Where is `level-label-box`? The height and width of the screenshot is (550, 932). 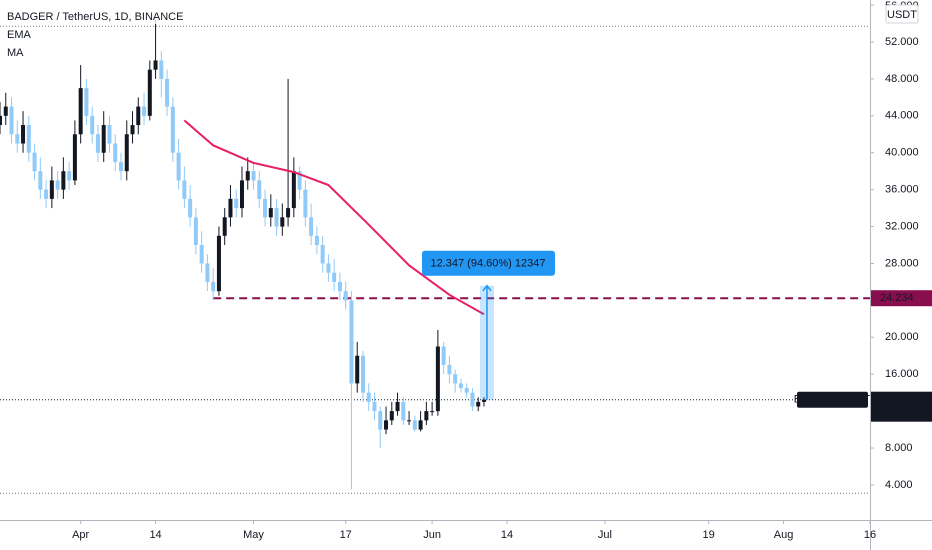
level-label-box is located at coordinates (901, 298).